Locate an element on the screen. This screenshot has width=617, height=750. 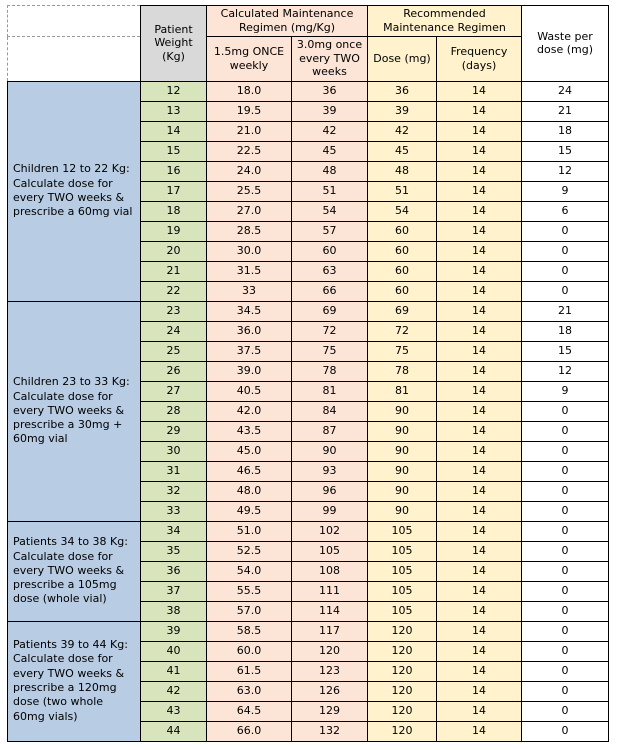
calc-30-cell: 42 is located at coordinates (329, 131).